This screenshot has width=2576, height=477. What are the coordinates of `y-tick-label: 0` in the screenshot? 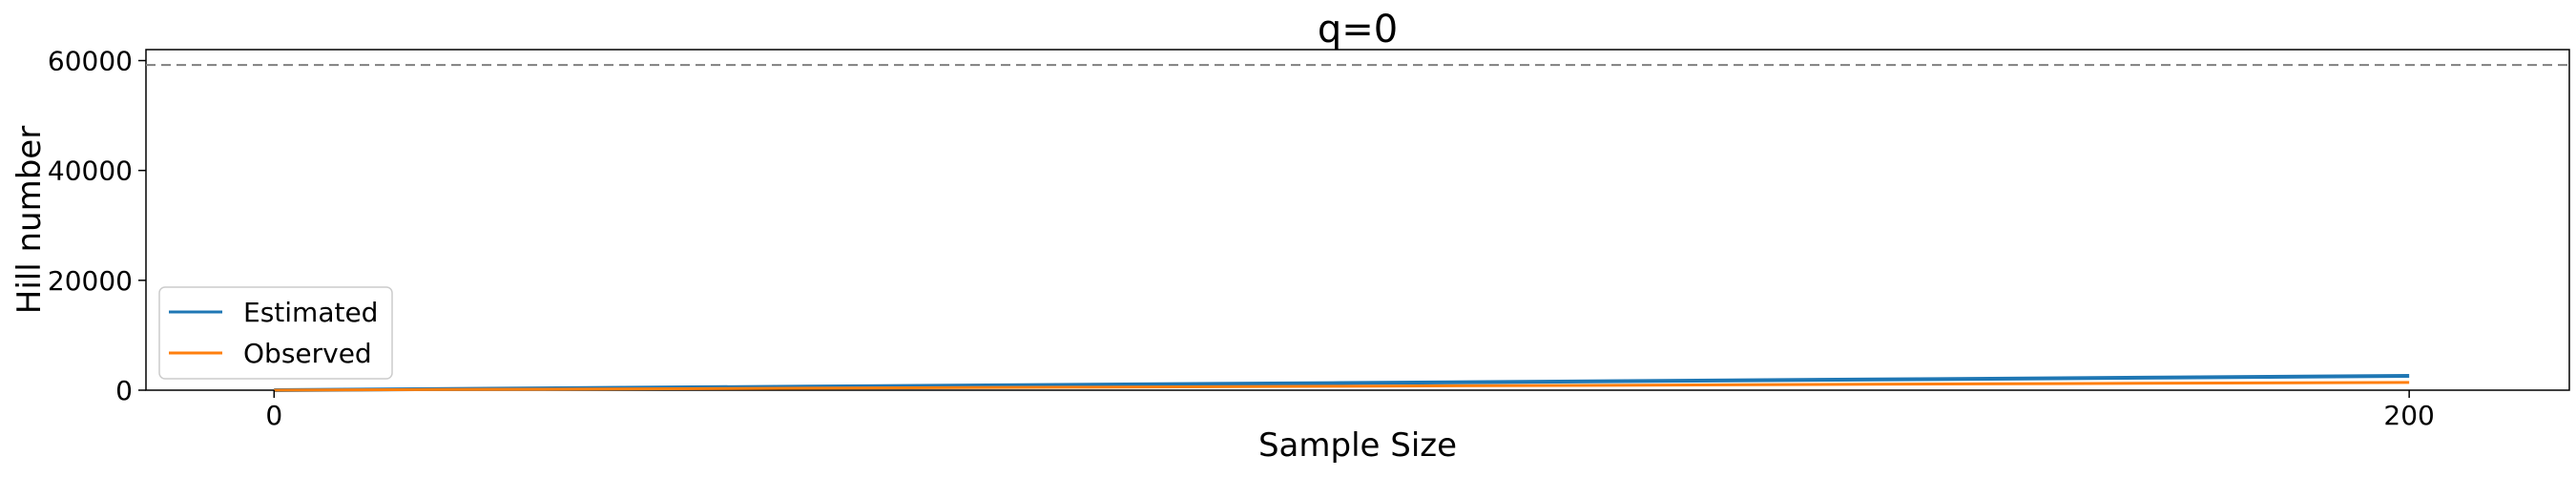 It's located at (124, 390).